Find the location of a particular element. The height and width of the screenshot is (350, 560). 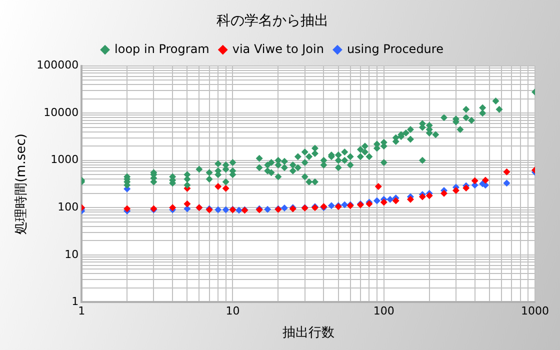

y-tick-label: 1 is located at coordinates (75, 301).